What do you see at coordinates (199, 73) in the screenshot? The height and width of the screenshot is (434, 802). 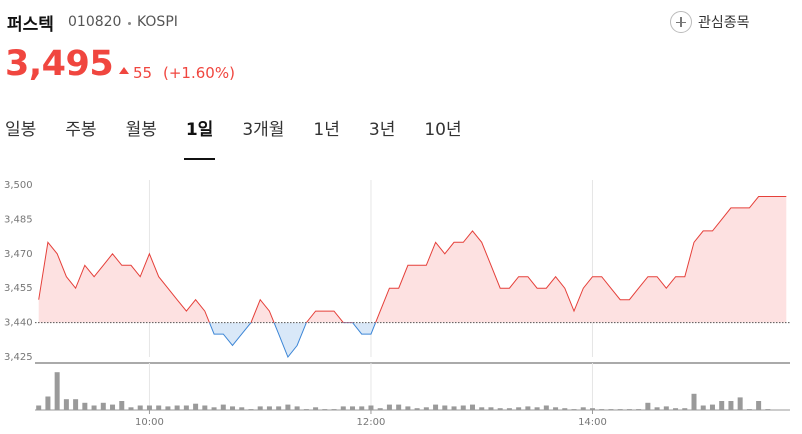 I see `change-percent: (+1.60%)` at bounding box center [199, 73].